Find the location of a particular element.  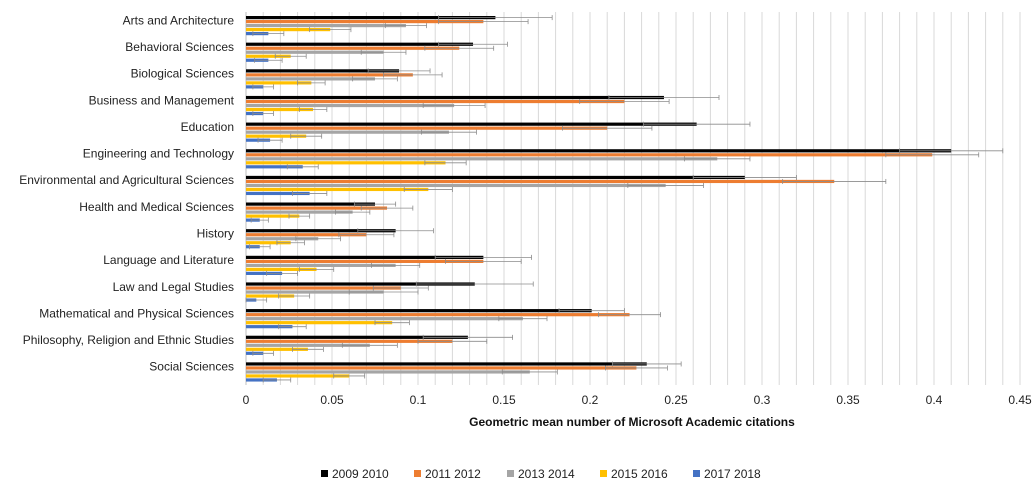

category-label: Philosophy, Religion and Ethnic Studies is located at coordinates (128, 340).